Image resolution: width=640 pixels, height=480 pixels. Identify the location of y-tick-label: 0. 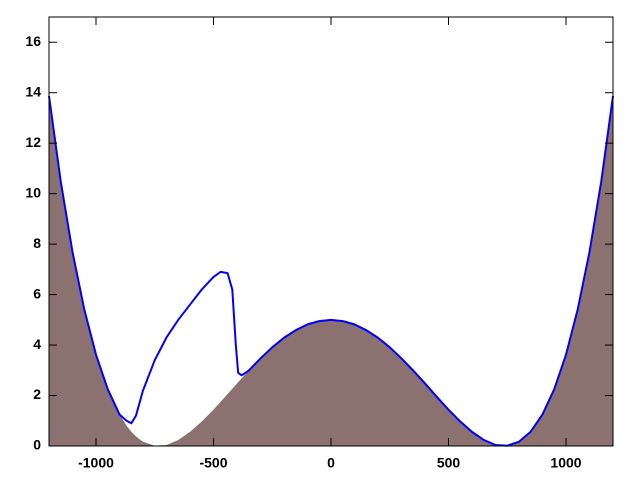
(37, 445).